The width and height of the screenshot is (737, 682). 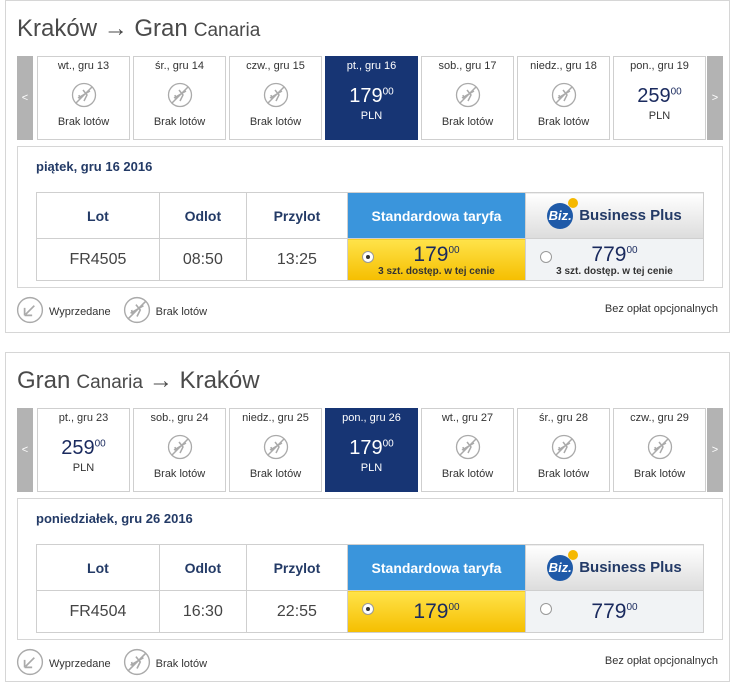 I want to click on day-cell: niedz., gru 18 Brak lotów, so click(x=563, y=98).